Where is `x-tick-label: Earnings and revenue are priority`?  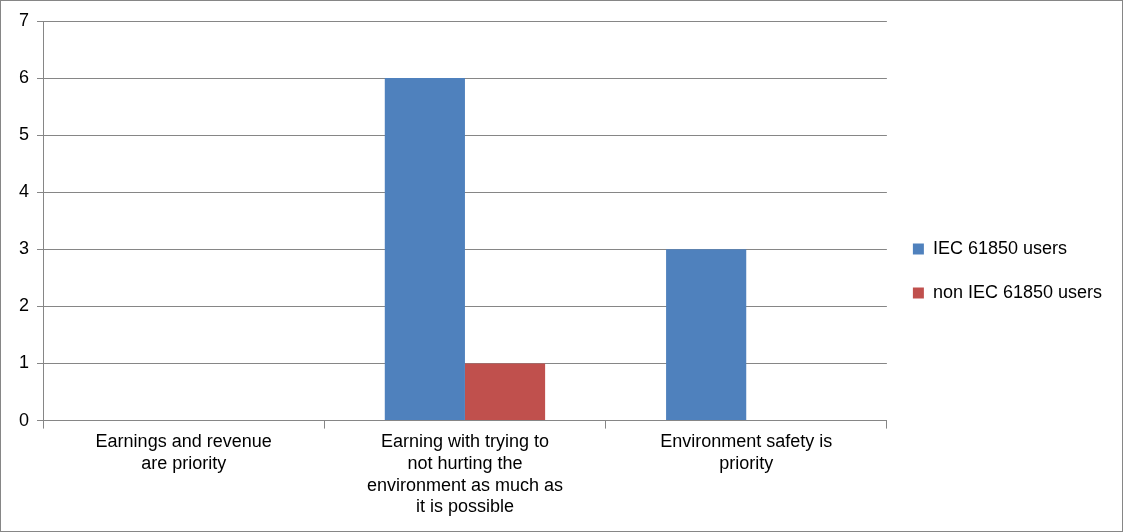
x-tick-label: Earnings and revenue are priority is located at coordinates (183, 452).